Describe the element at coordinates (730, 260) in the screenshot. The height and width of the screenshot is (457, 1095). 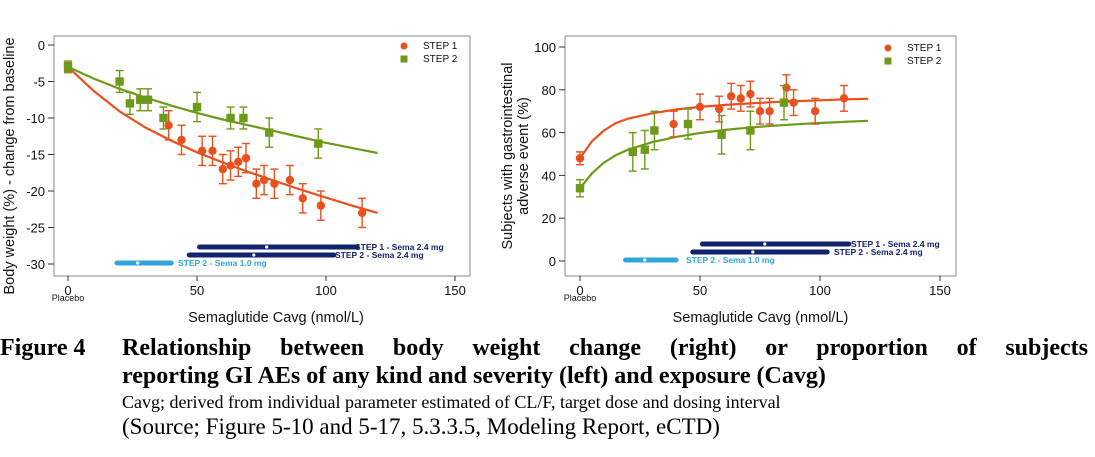
I see `exposure-bar-label: STEP 2 - Sema 1.0 mg` at that location.